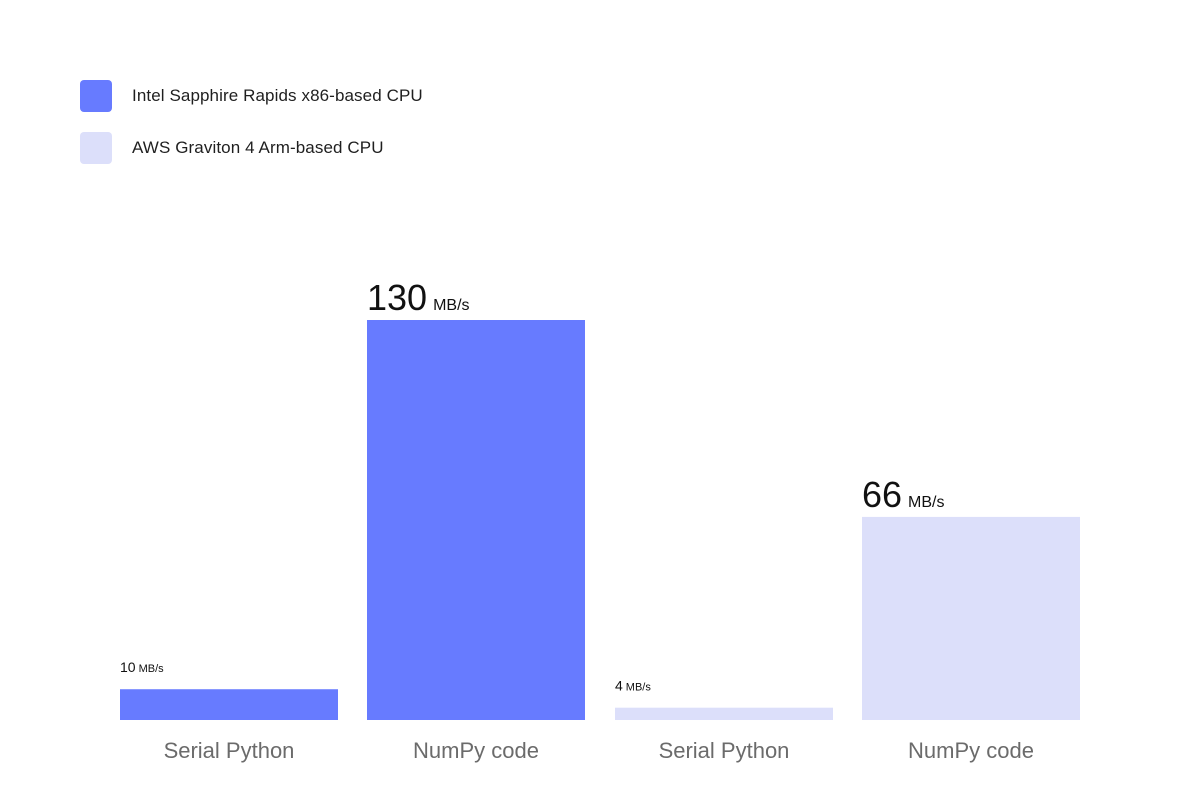 The width and height of the screenshot is (1200, 800). What do you see at coordinates (96, 96) in the screenshot?
I see `legend-swatch-intel` at bounding box center [96, 96].